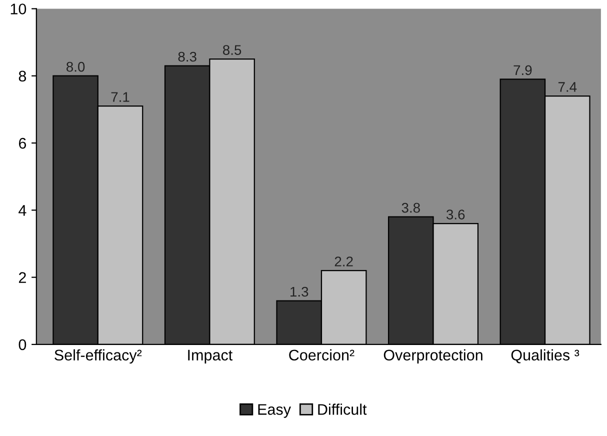 The width and height of the screenshot is (607, 436). I want to click on text: 8.0, so click(75, 67).